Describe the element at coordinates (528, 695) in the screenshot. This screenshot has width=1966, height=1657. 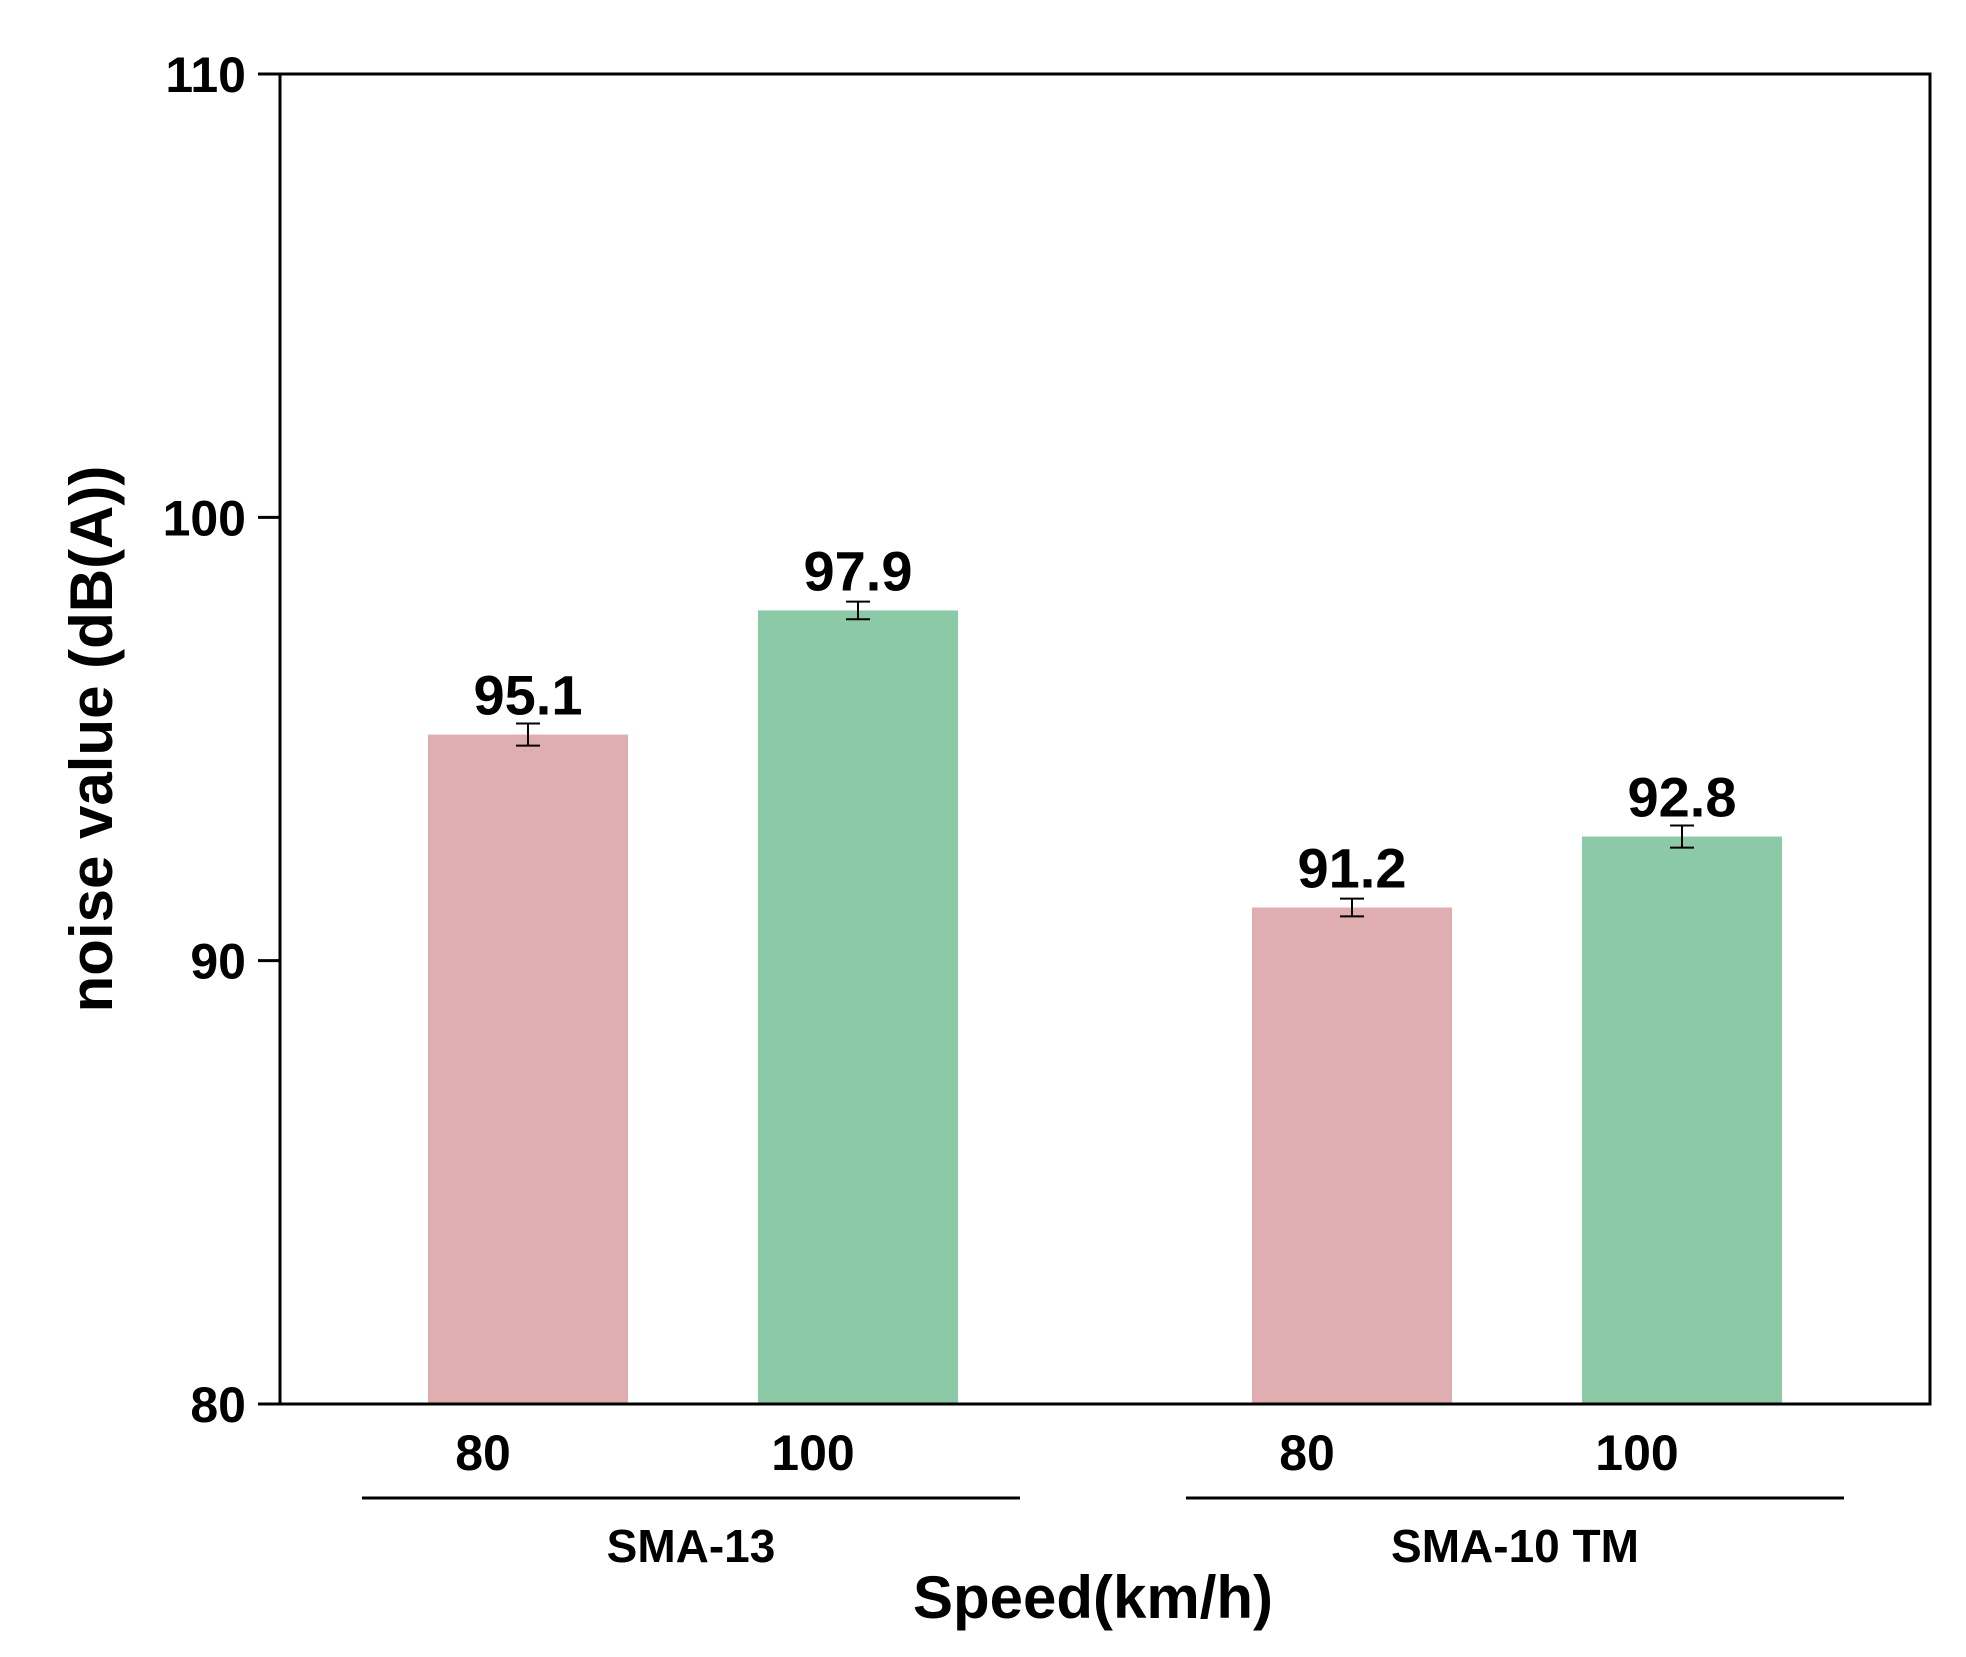
I see `data-label: 95.1` at that location.